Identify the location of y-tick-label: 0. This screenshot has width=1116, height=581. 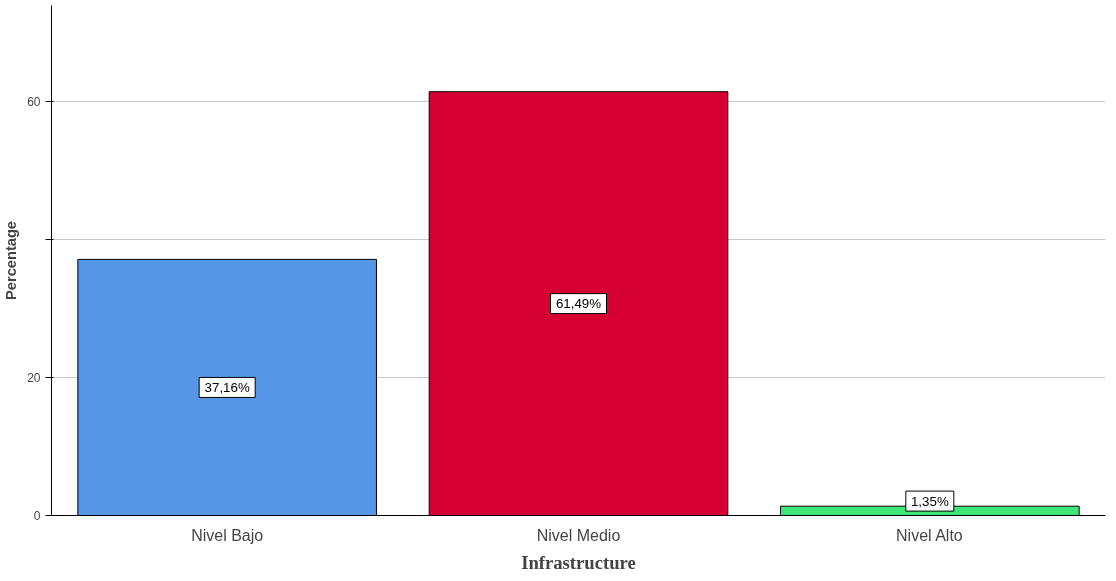
(37, 516).